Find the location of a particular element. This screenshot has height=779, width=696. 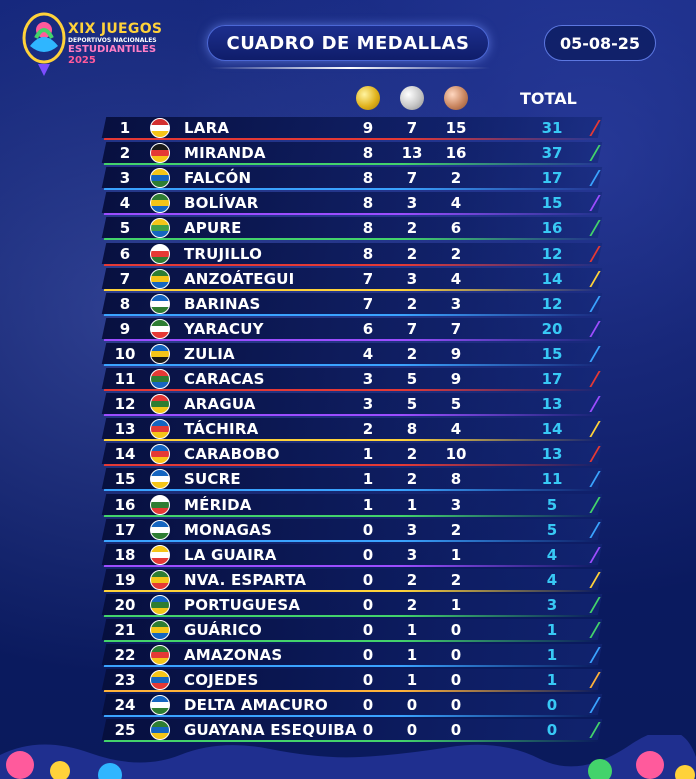

state-name: GUAYANA ESEQUIBA is located at coordinates (270, 730).